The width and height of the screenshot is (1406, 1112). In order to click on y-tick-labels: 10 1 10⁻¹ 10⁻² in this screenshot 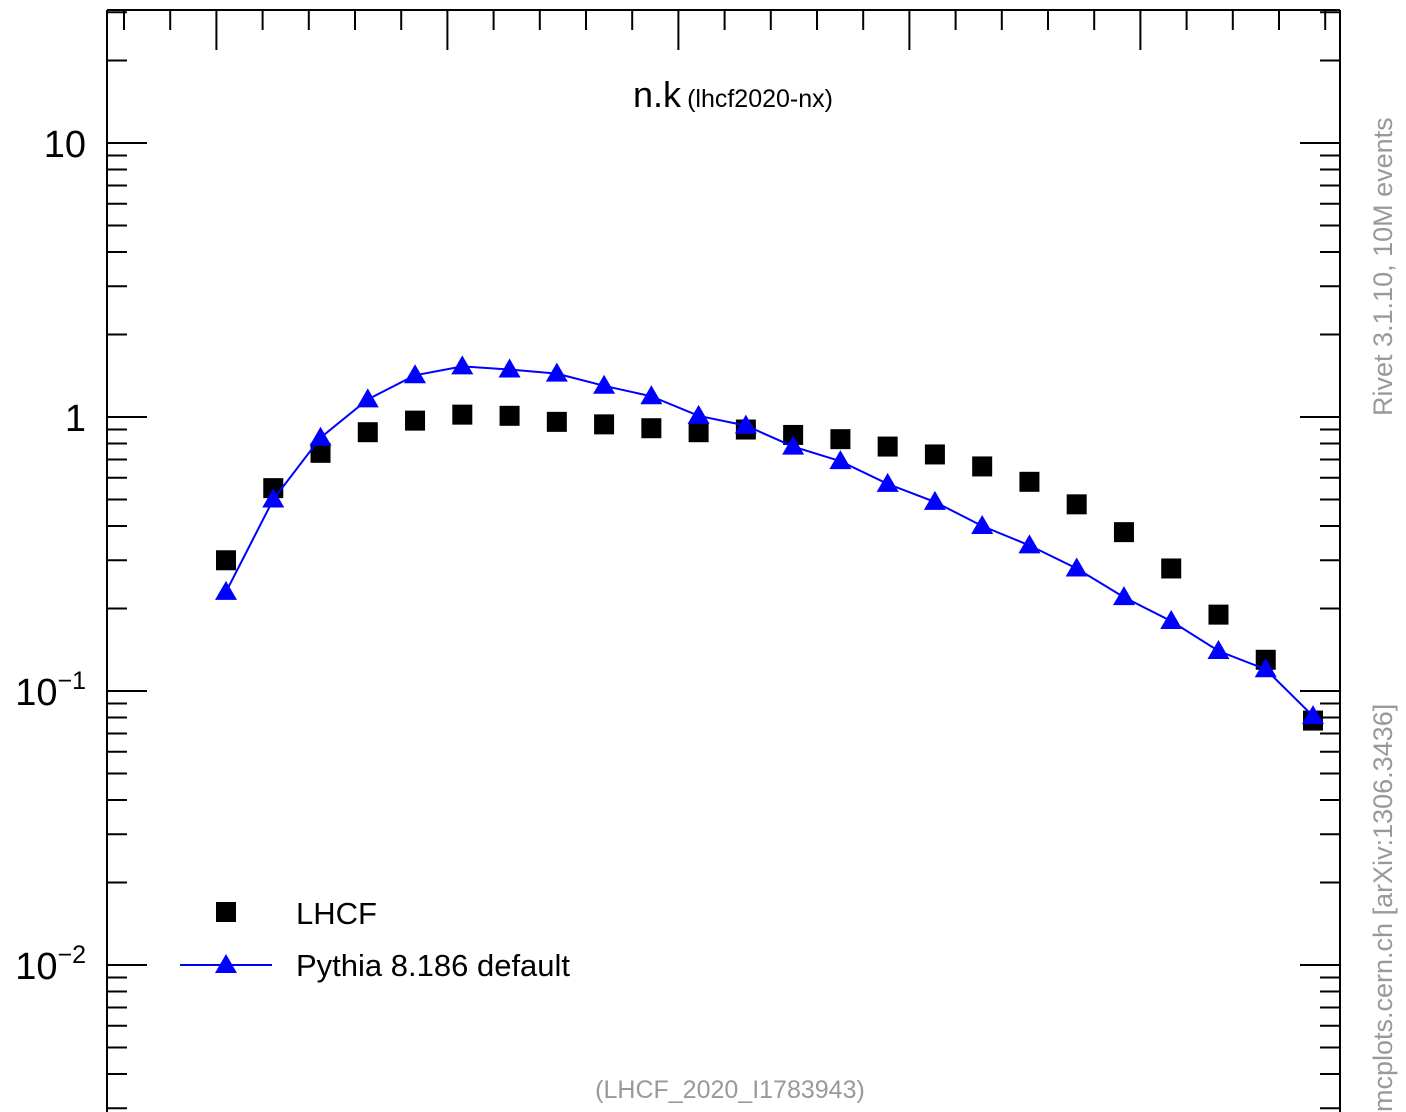, I will do `click(50, 556)`.